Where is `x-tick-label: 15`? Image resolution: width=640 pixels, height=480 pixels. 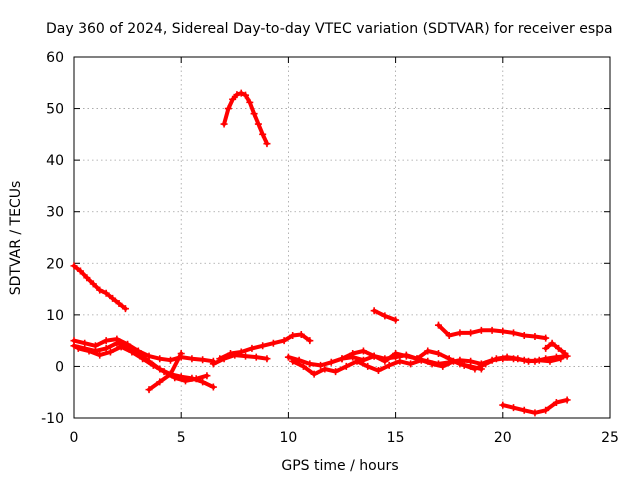
x-tick-label: 15 is located at coordinates (396, 438).